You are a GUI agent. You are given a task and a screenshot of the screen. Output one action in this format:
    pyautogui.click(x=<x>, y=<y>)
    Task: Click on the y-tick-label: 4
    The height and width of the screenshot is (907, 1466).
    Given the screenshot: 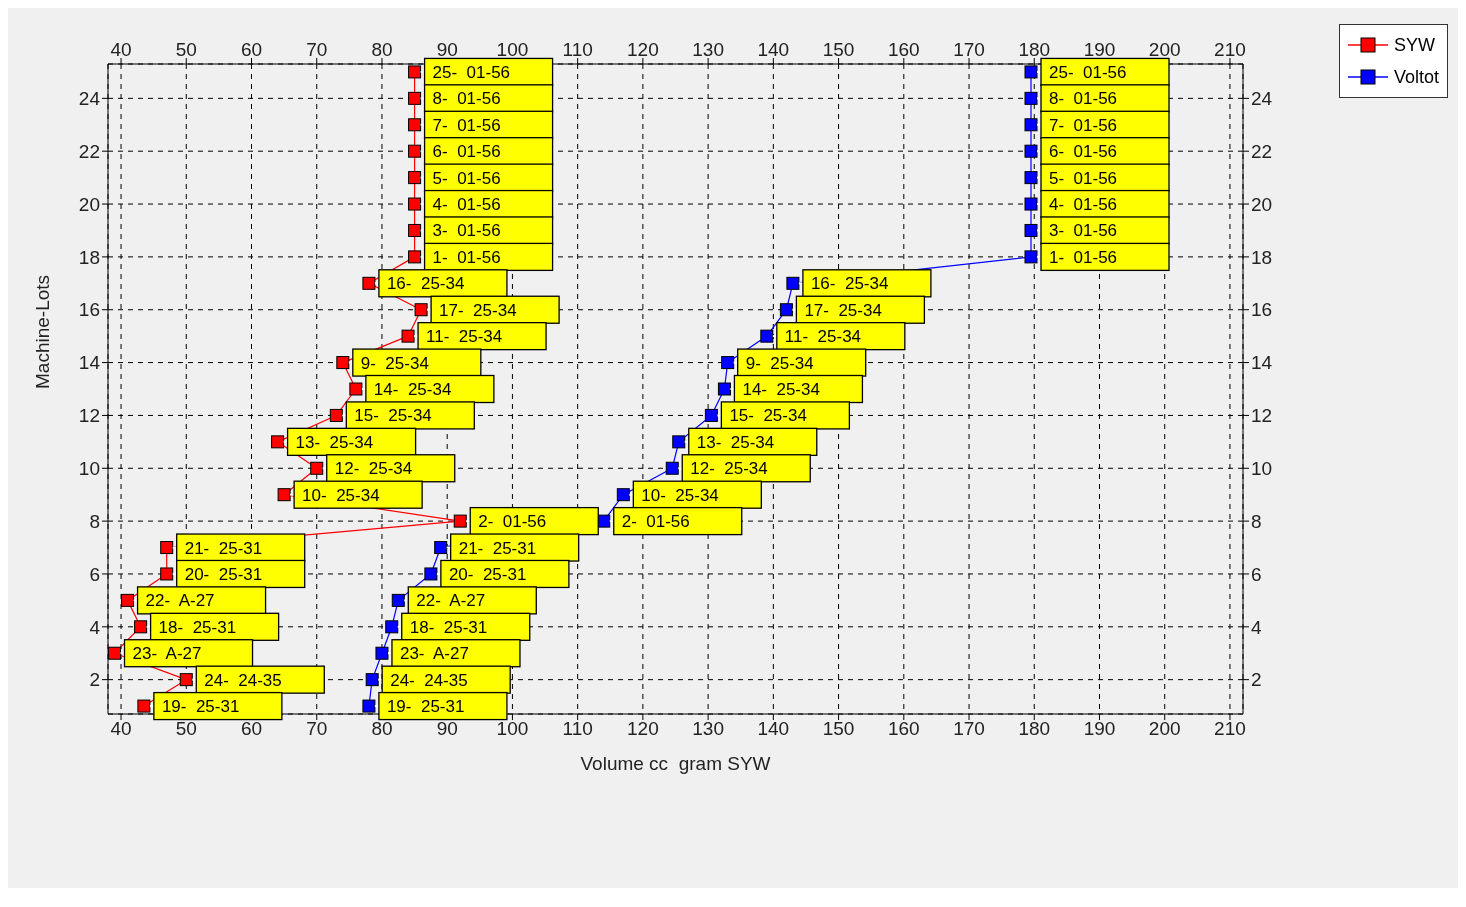 What is the action you would take?
    pyautogui.click(x=95, y=627)
    